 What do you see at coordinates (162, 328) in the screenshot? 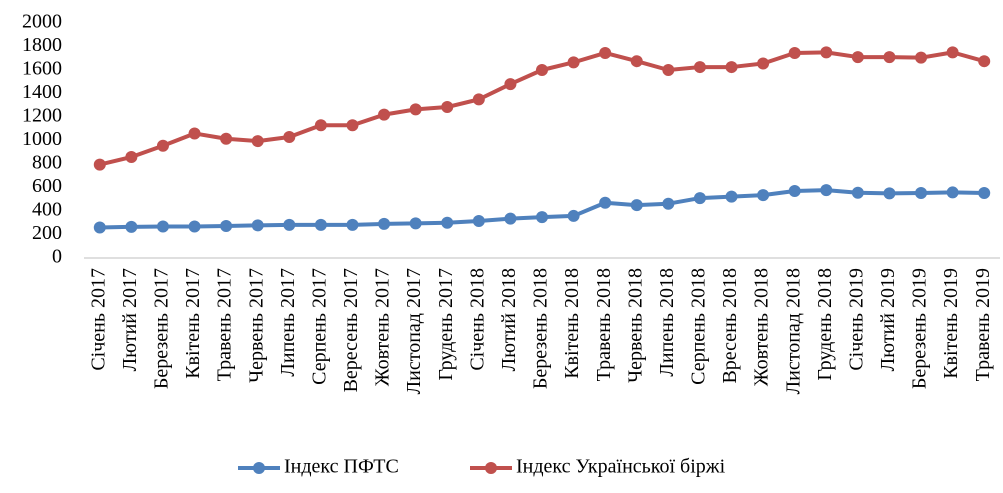
I see `x-tick-label: Березень 2017` at bounding box center [162, 328].